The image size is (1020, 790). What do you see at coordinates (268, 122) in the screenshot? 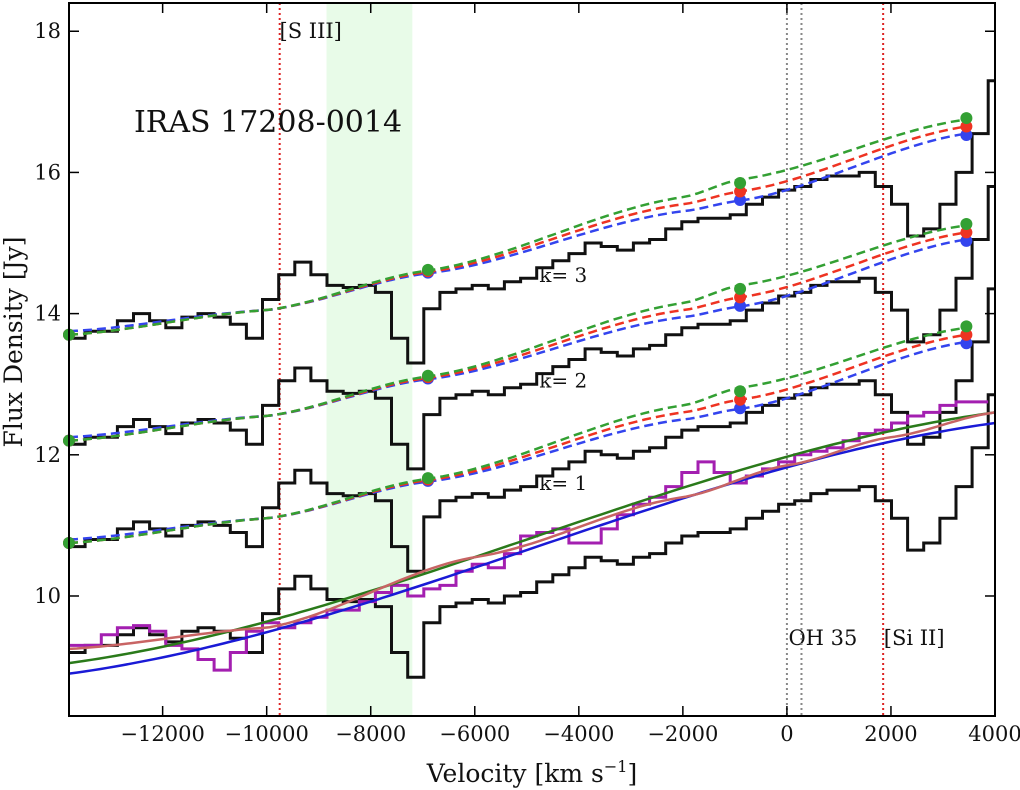
I see `object-label: IRAS 17208-0014` at bounding box center [268, 122].